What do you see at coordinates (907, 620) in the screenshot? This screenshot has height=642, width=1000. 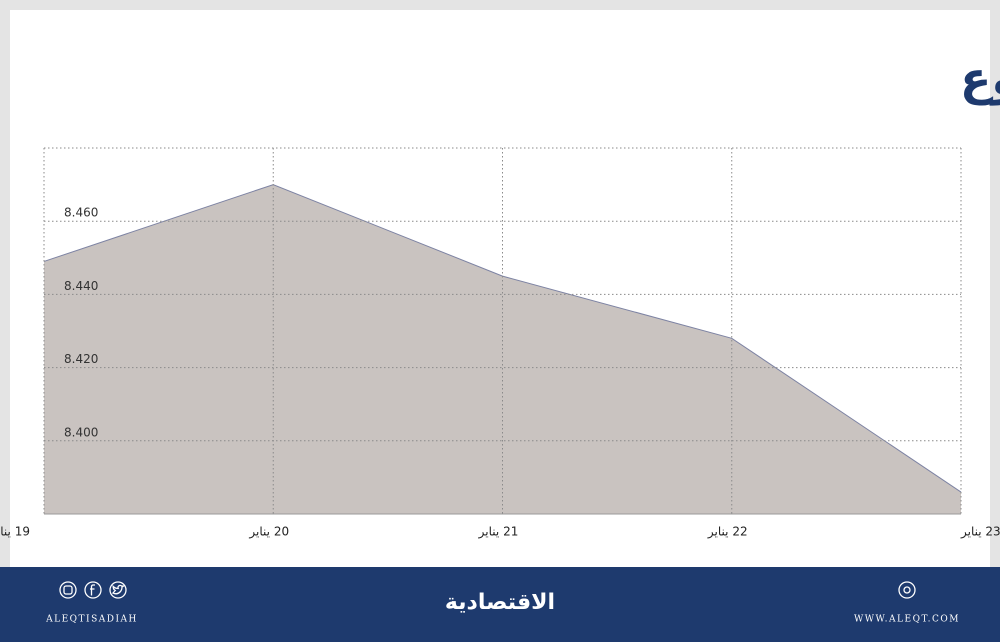 I see `footer-website: WWW.ALEQT.COM` at bounding box center [907, 620].